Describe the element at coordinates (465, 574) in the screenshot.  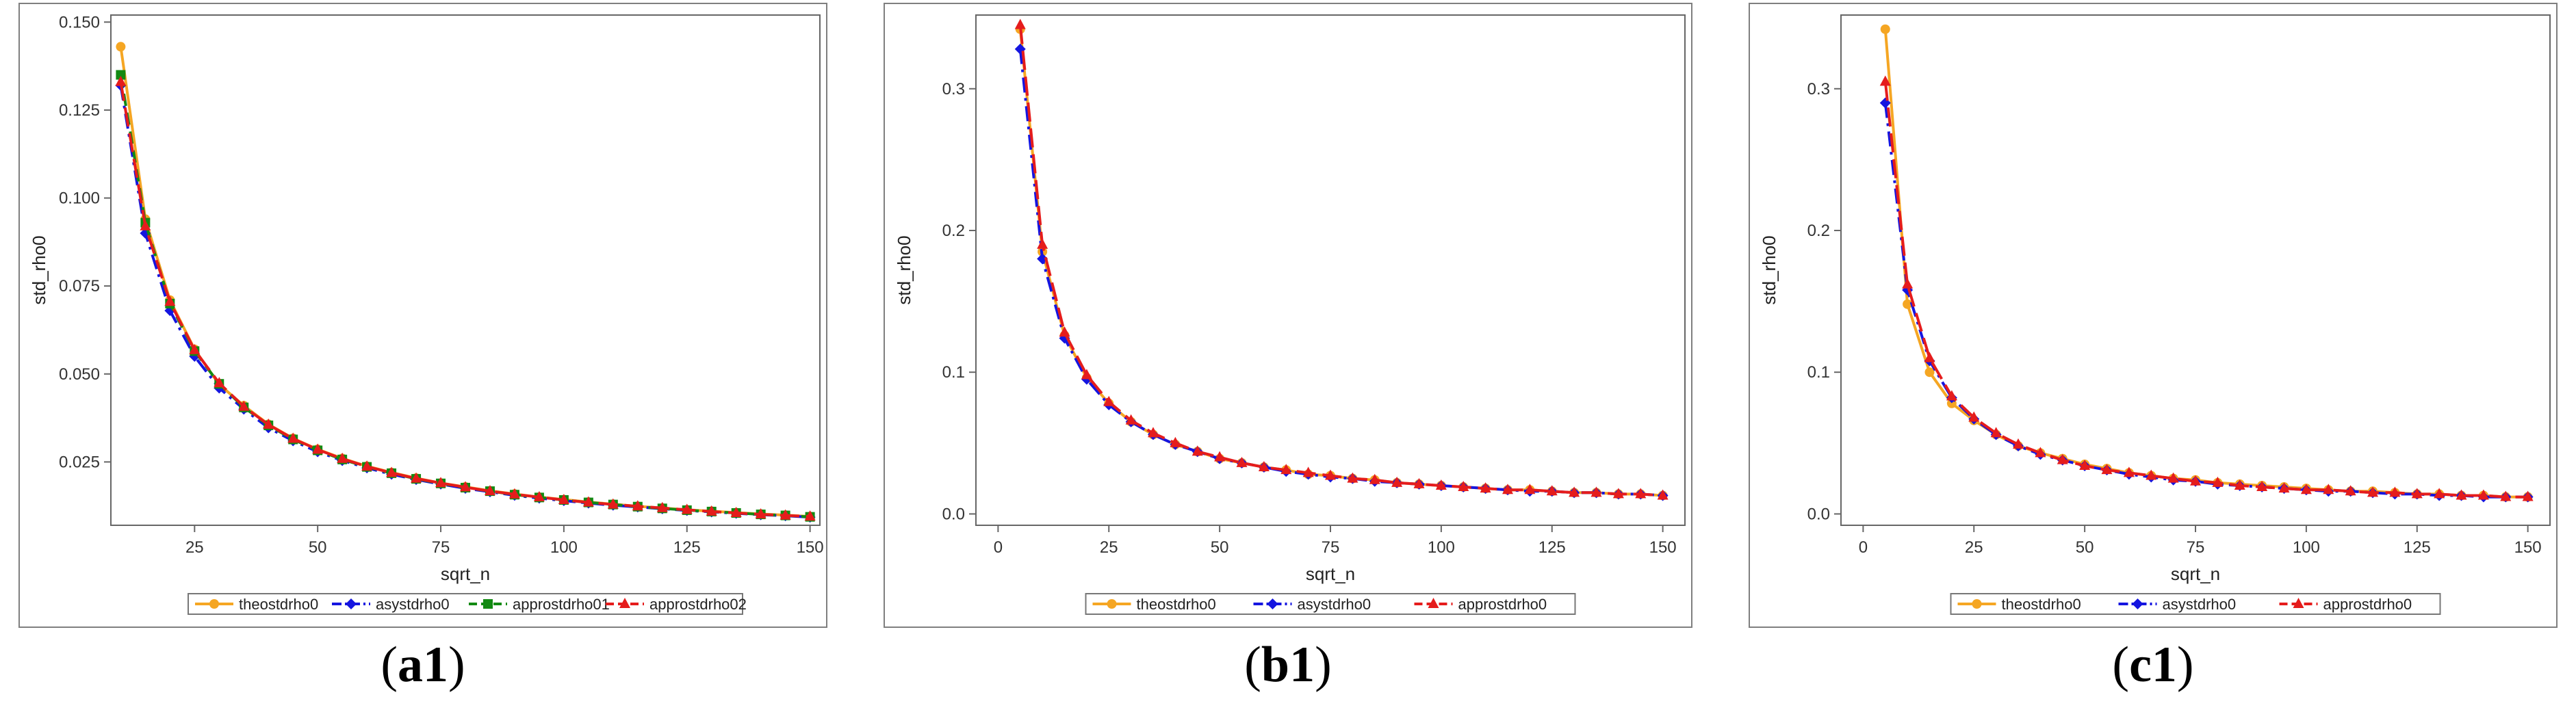
I see `x-axis-label: sqrt_n` at that location.